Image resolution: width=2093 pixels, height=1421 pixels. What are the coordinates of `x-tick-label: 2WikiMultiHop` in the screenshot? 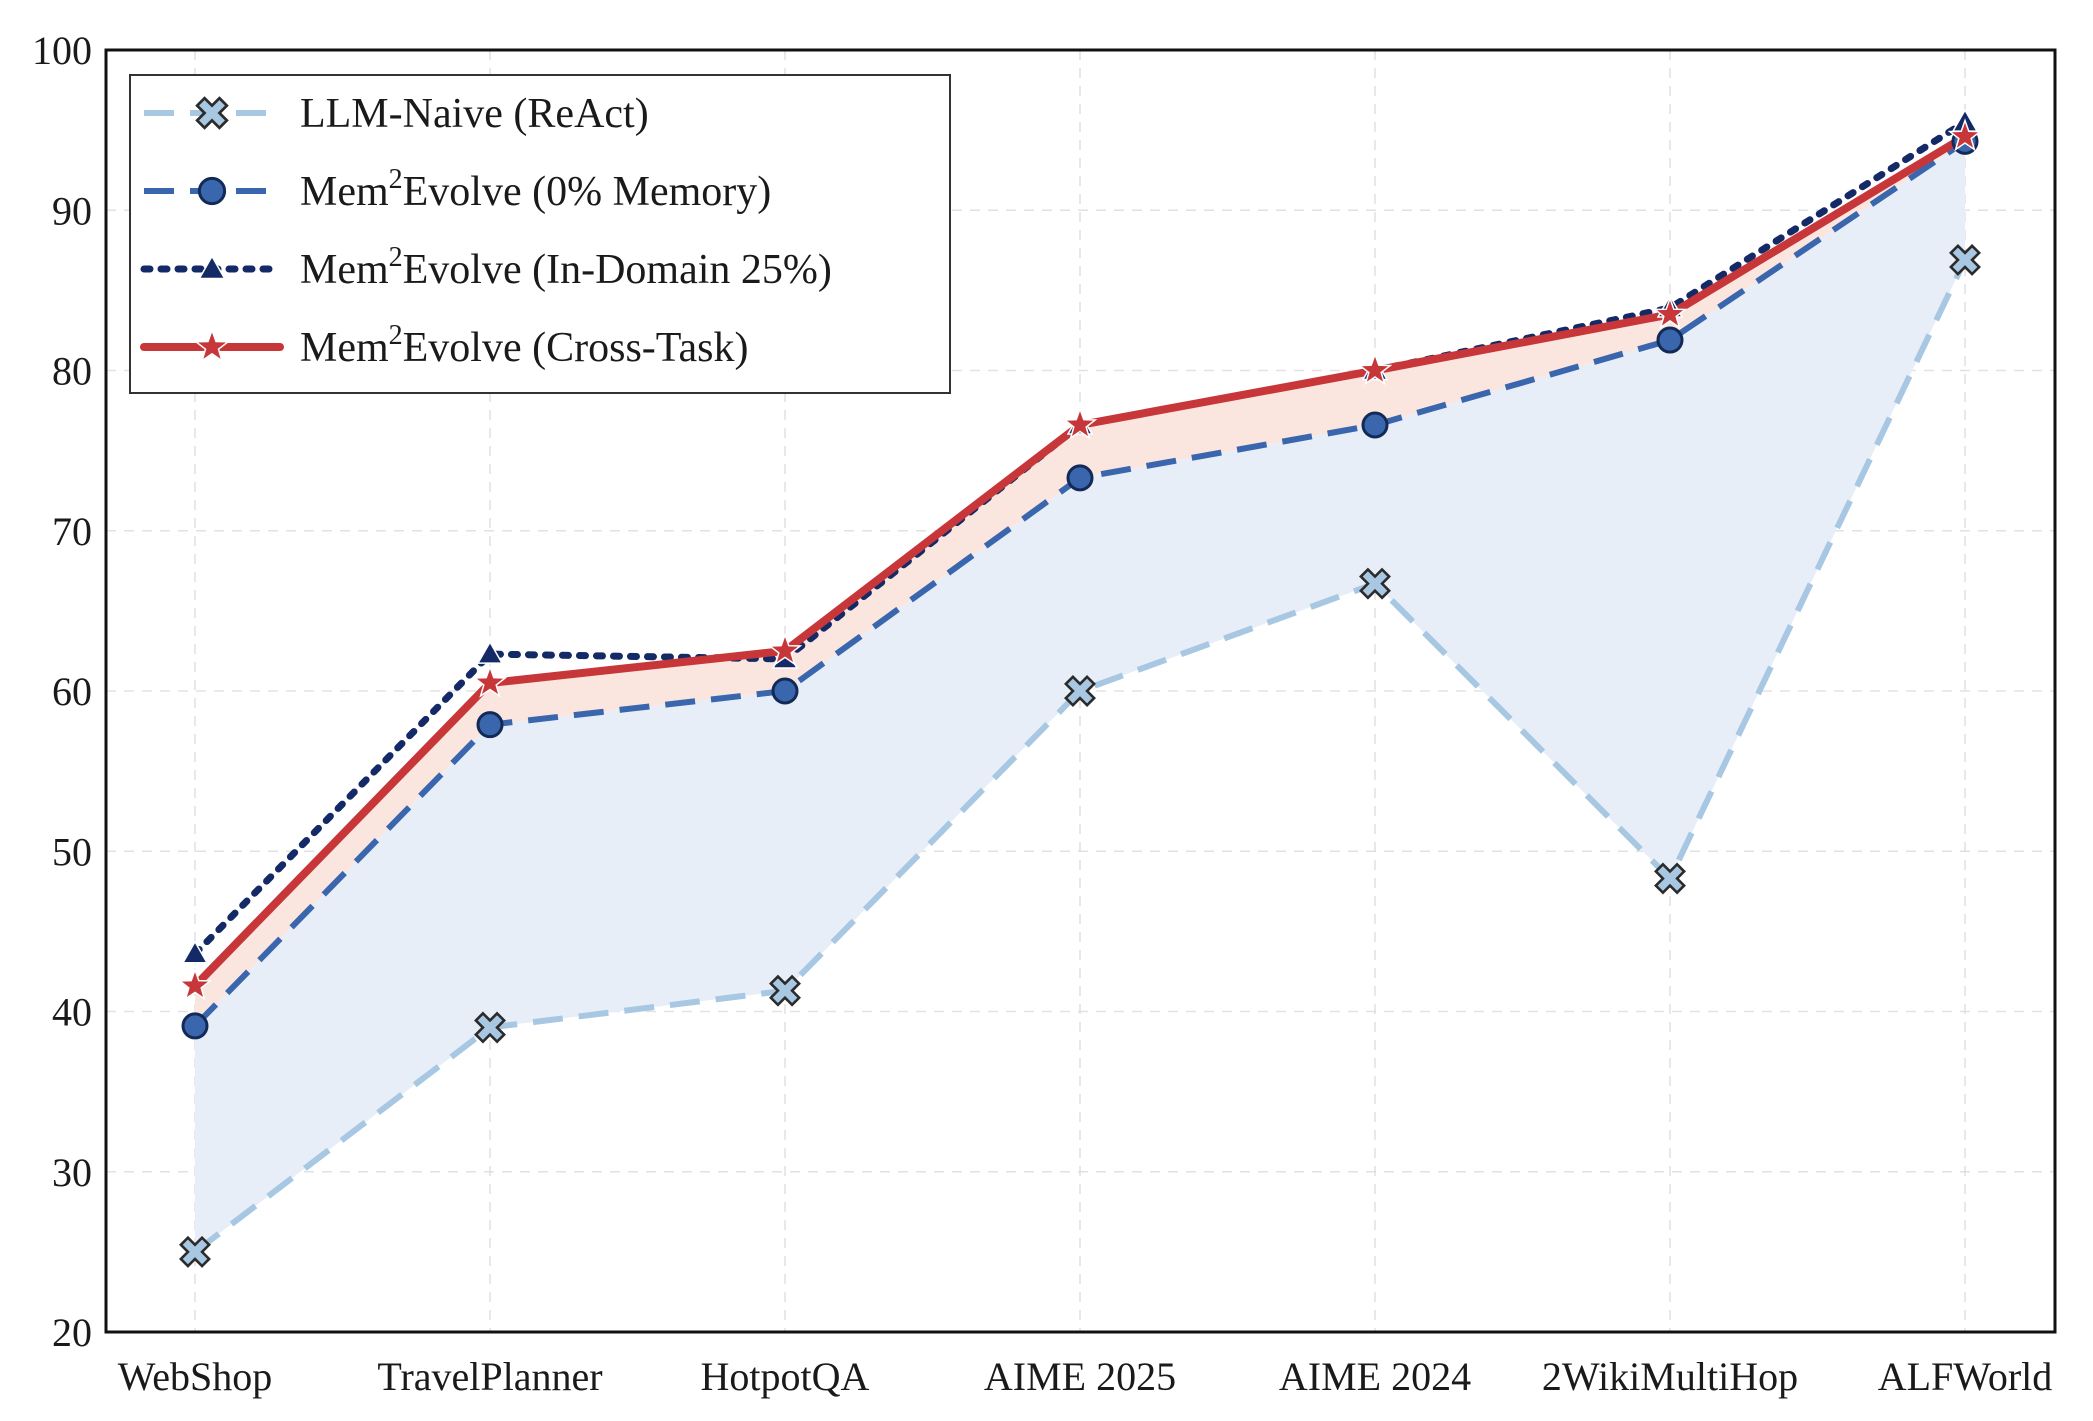 It's located at (1670, 1376).